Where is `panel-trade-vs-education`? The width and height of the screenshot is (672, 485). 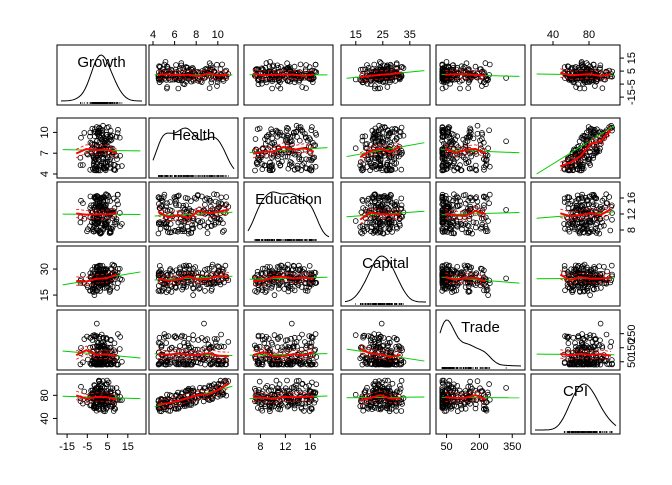 panel-trade-vs-education is located at coordinates (288, 340).